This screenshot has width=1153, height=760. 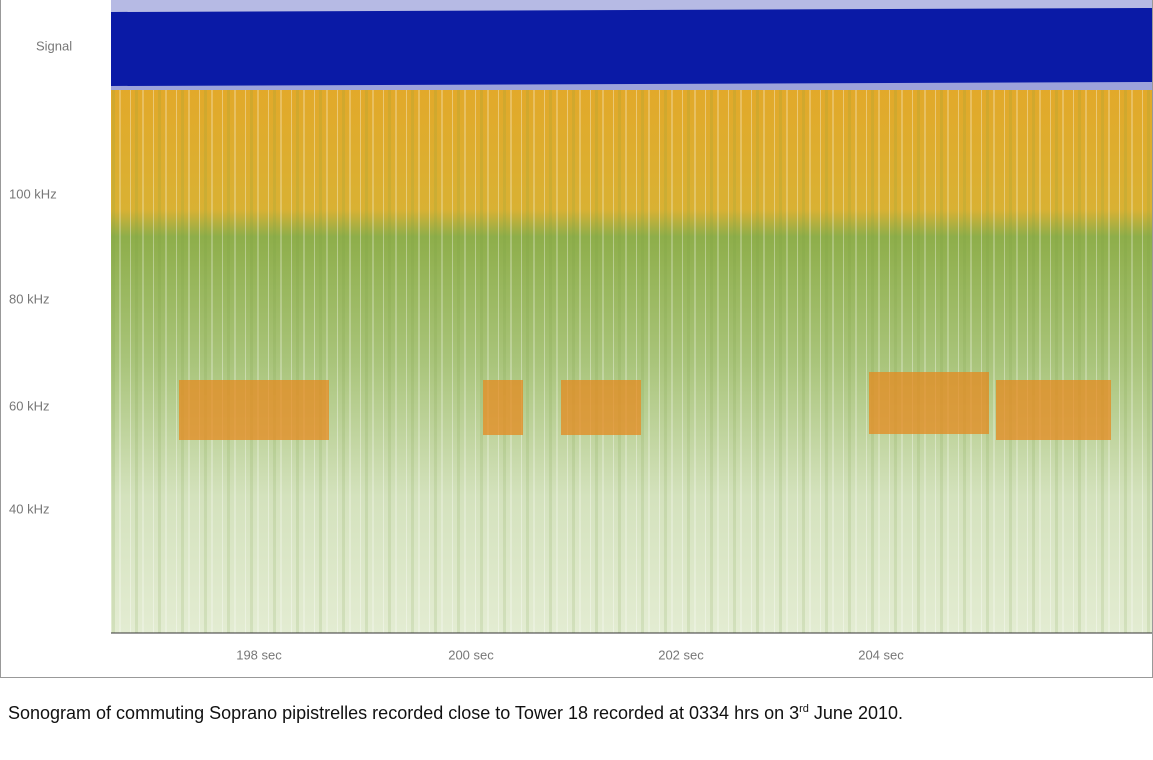 I want to click on row-label: Signal, so click(x=54, y=45).